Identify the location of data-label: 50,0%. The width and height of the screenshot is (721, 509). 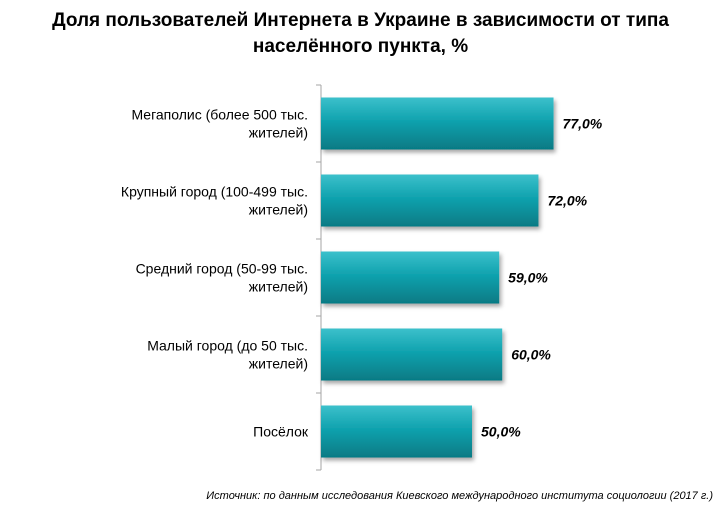
(501, 432).